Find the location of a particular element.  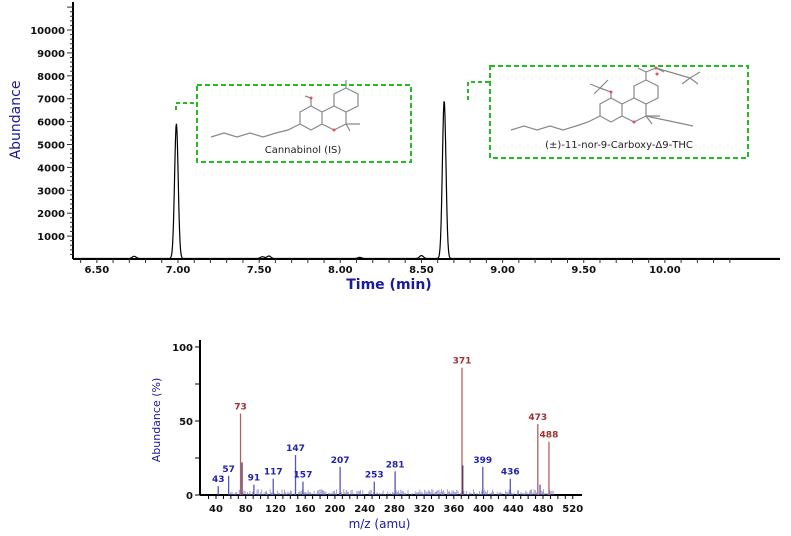

y-axis-title: Abundance is located at coordinates (16, 120).